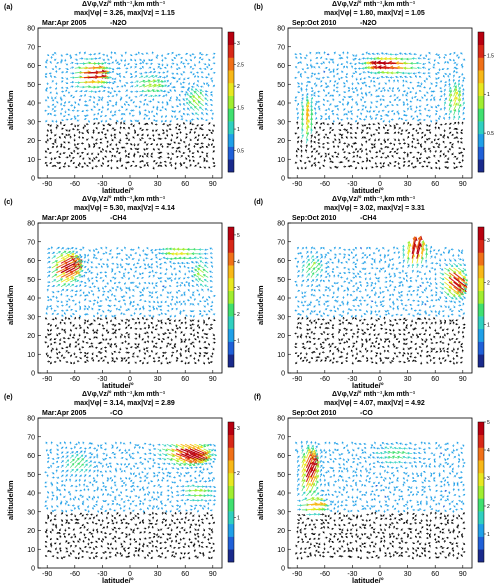 This screenshot has height=586, width=500. Describe the element at coordinates (481, 297) in the screenshot. I see `colorbar-frame` at that location.